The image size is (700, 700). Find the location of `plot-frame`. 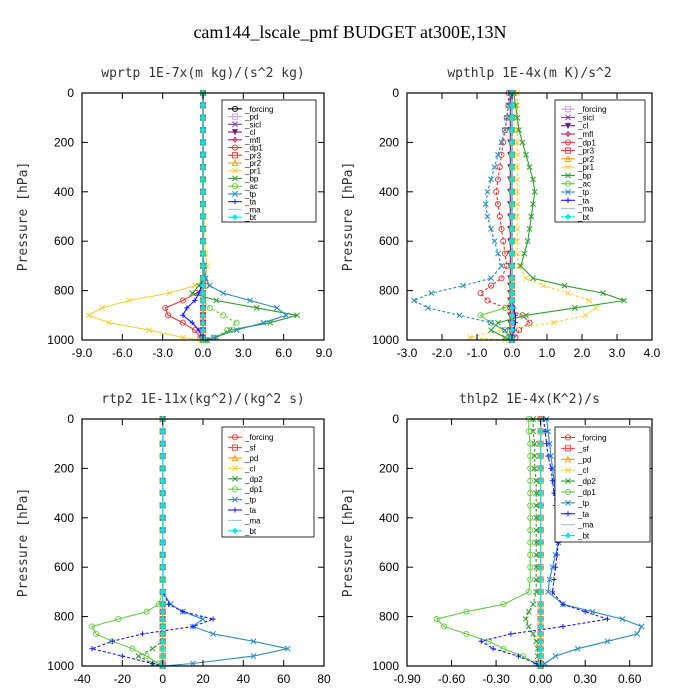

plot-frame is located at coordinates (529, 216).